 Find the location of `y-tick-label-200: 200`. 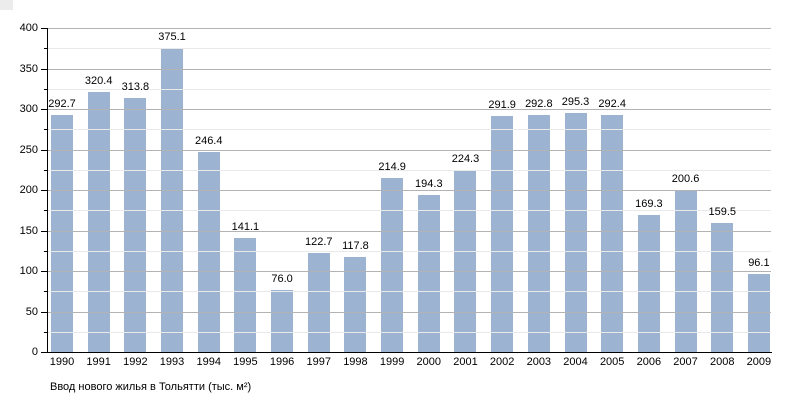

y-tick-label-200: 200 is located at coordinates (28, 190).